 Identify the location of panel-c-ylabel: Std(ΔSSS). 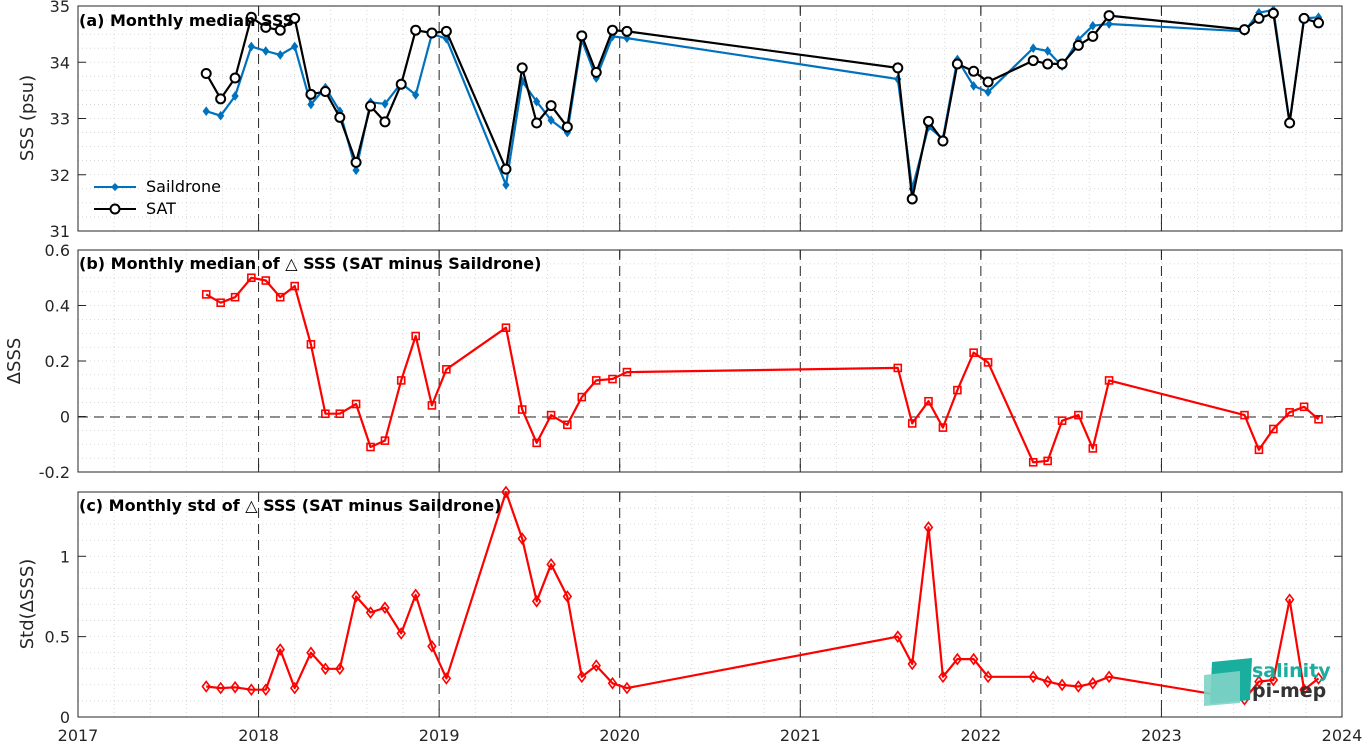
(27, 604).